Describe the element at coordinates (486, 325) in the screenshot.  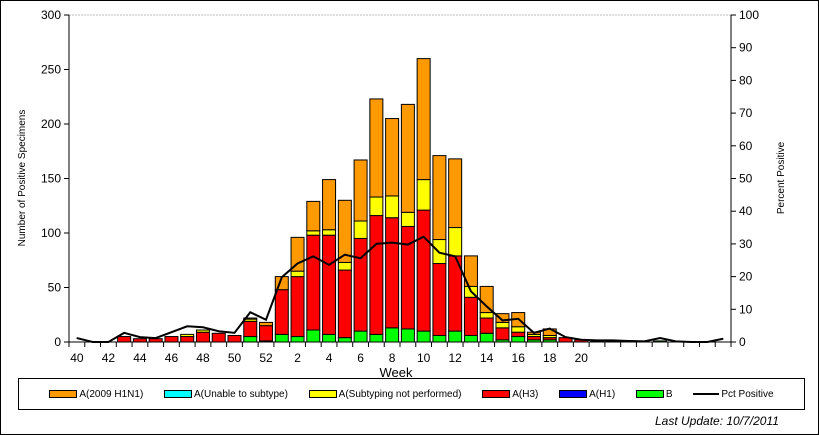
I see `bar-a-h3--wk14` at that location.